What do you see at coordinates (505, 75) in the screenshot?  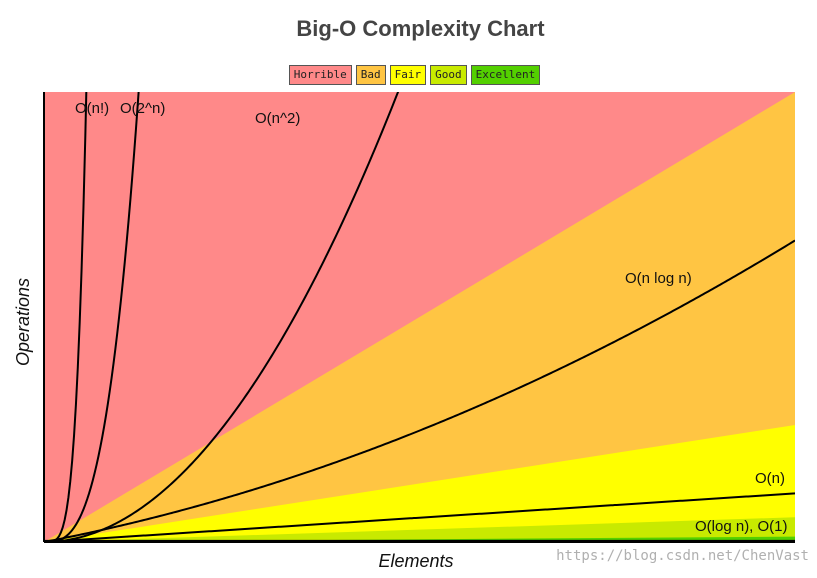 I see `legend-item-excellent: Excellent` at bounding box center [505, 75].